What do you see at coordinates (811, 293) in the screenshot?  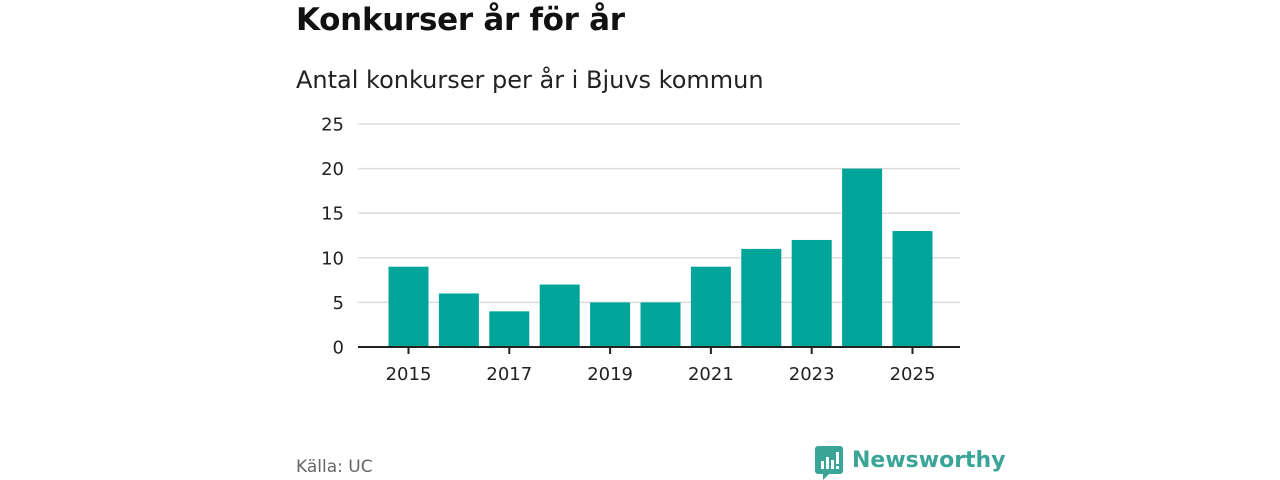 I see `bar-2023` at bounding box center [811, 293].